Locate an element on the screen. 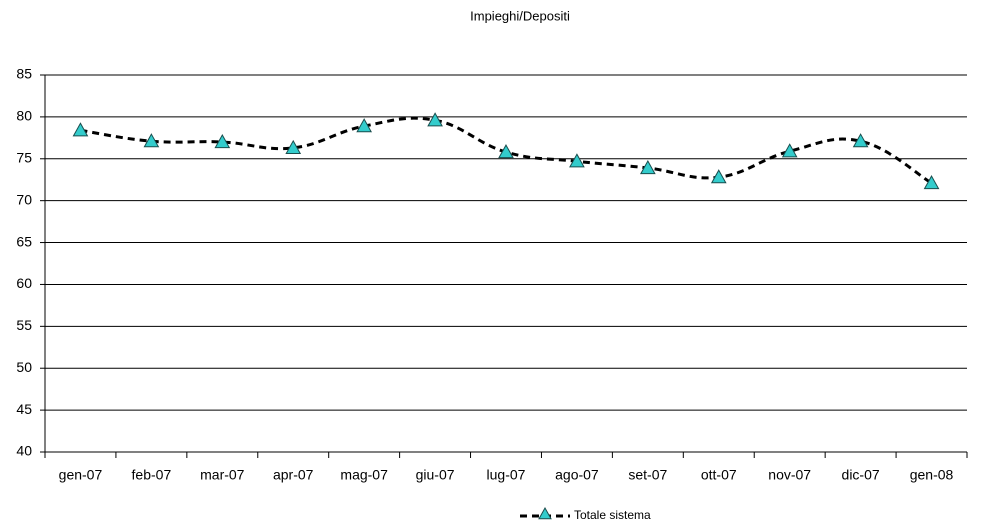 The width and height of the screenshot is (999, 526). legend-marker is located at coordinates (545, 513).